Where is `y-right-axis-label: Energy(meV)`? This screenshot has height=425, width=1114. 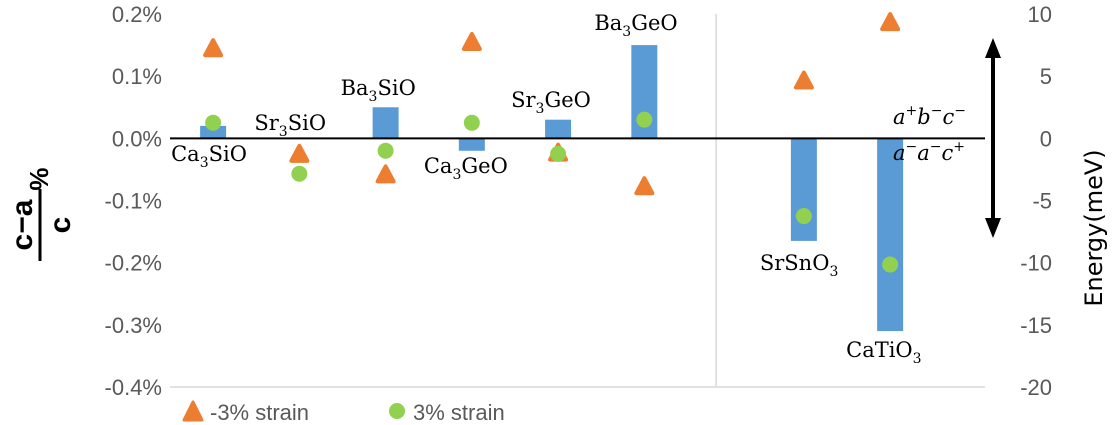
y-right-axis-label: Energy(meV) is located at coordinates (1094, 227).